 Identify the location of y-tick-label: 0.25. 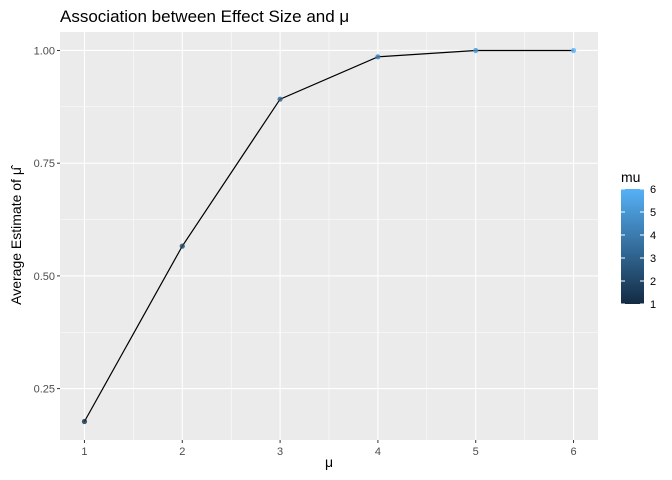
(44, 390).